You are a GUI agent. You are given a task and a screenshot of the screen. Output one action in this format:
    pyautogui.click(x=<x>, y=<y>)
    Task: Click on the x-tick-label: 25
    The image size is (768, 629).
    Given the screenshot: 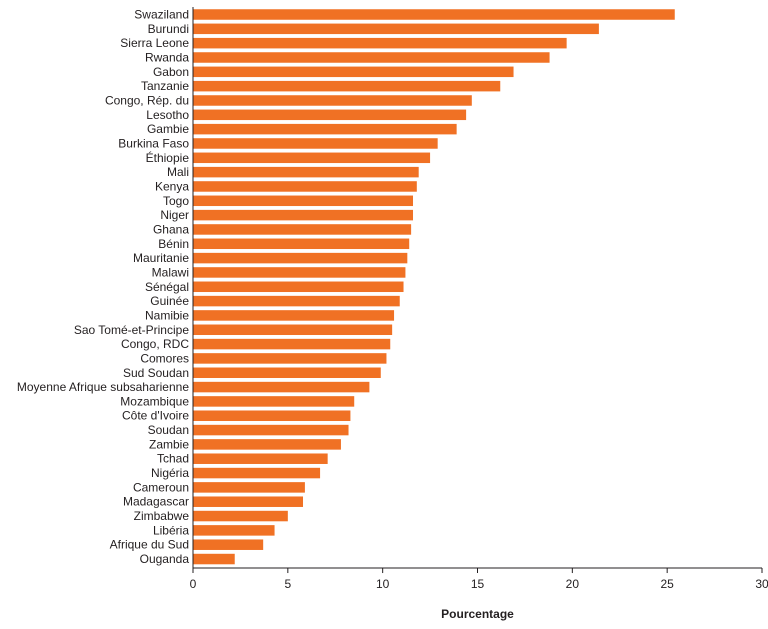 What is the action you would take?
    pyautogui.click(x=667, y=584)
    